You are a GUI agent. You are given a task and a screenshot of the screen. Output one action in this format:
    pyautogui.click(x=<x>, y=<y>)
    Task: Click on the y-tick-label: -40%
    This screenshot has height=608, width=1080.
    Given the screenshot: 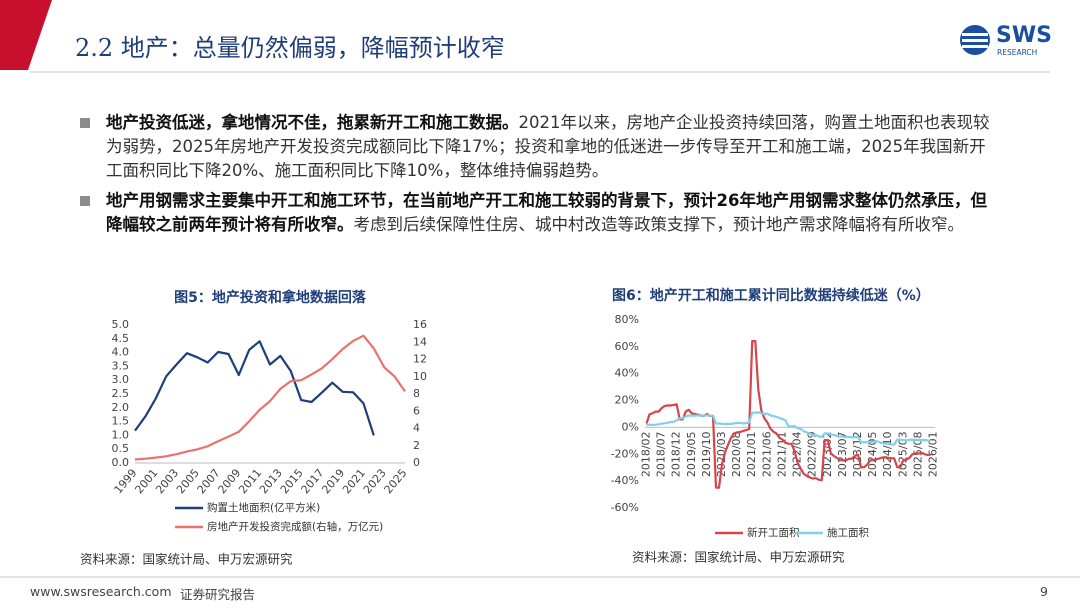 What is the action you would take?
    pyautogui.click(x=625, y=480)
    